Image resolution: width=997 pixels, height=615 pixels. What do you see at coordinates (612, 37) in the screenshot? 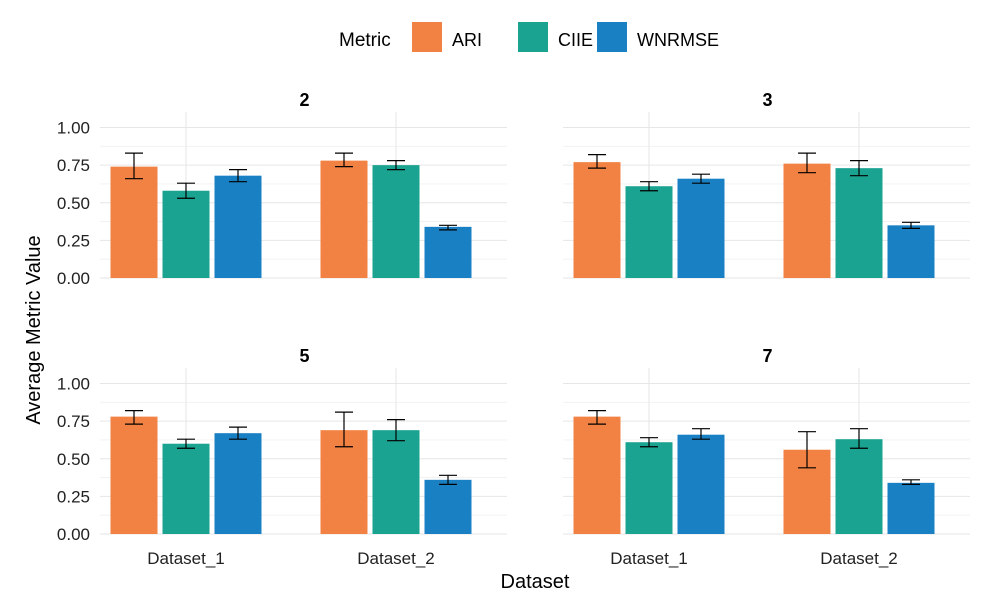
I see `legend-key-wnrmse` at bounding box center [612, 37].